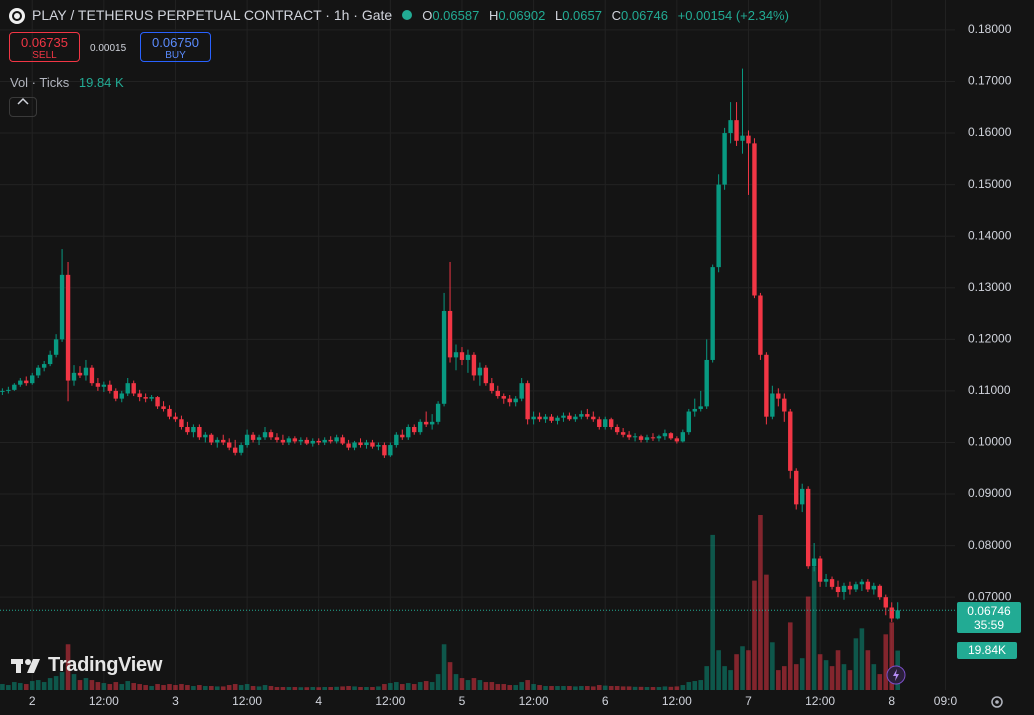  What do you see at coordinates (522, 15) in the screenshot?
I see `high-value: 0.06902` at bounding box center [522, 15].